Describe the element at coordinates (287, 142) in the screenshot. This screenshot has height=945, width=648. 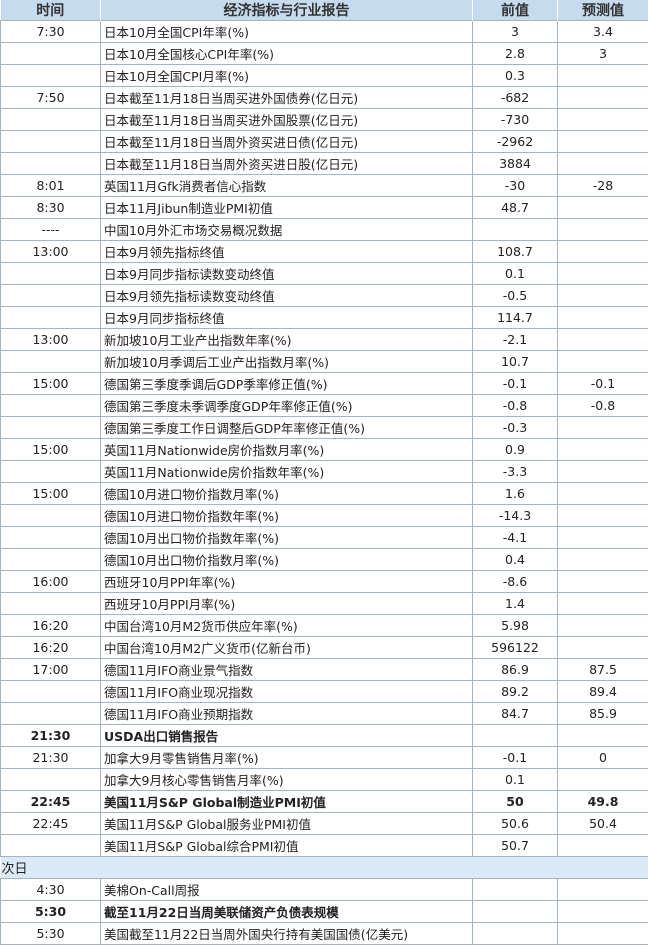
I see `cell-indicator: 日本截至11月18日当周外资买进日债(亿日元)` at that location.